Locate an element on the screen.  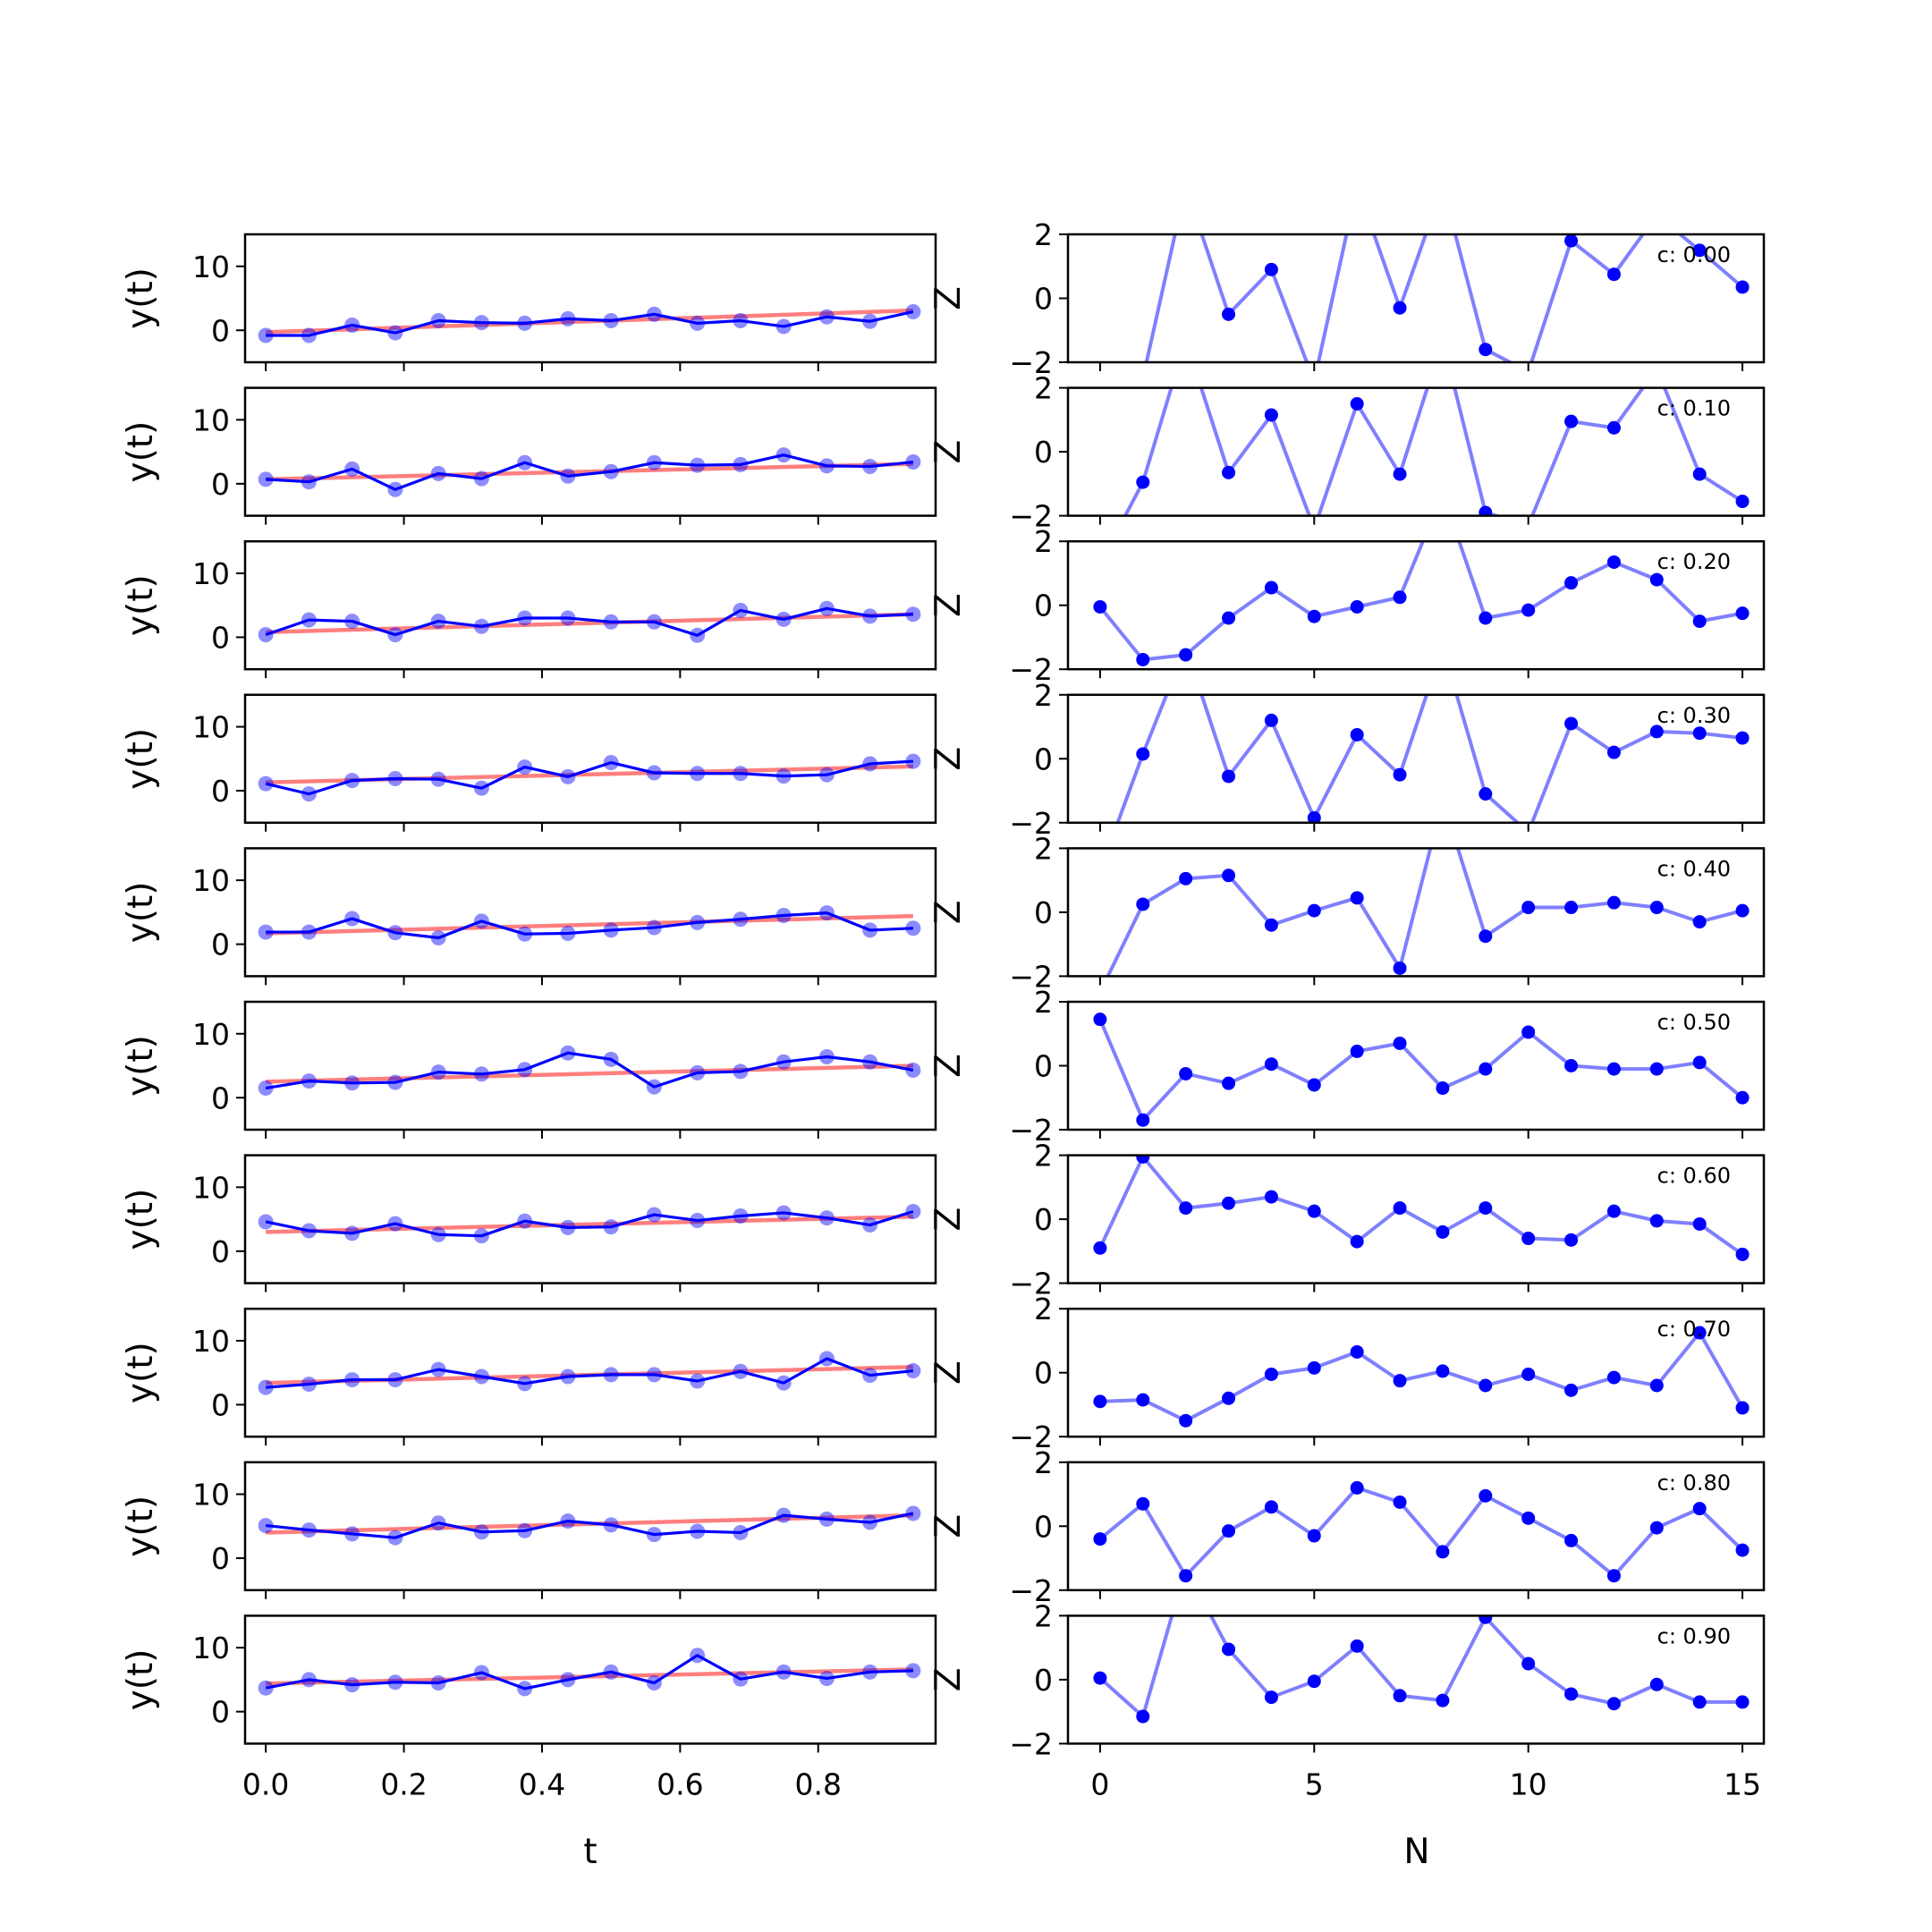
x-tick-label: 0.4 is located at coordinates (542, 1784).